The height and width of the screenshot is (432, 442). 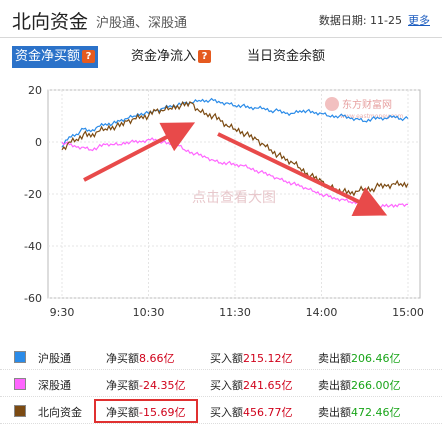 I want to click on tab-net-buy-label: 资金净买额, so click(x=48, y=56).